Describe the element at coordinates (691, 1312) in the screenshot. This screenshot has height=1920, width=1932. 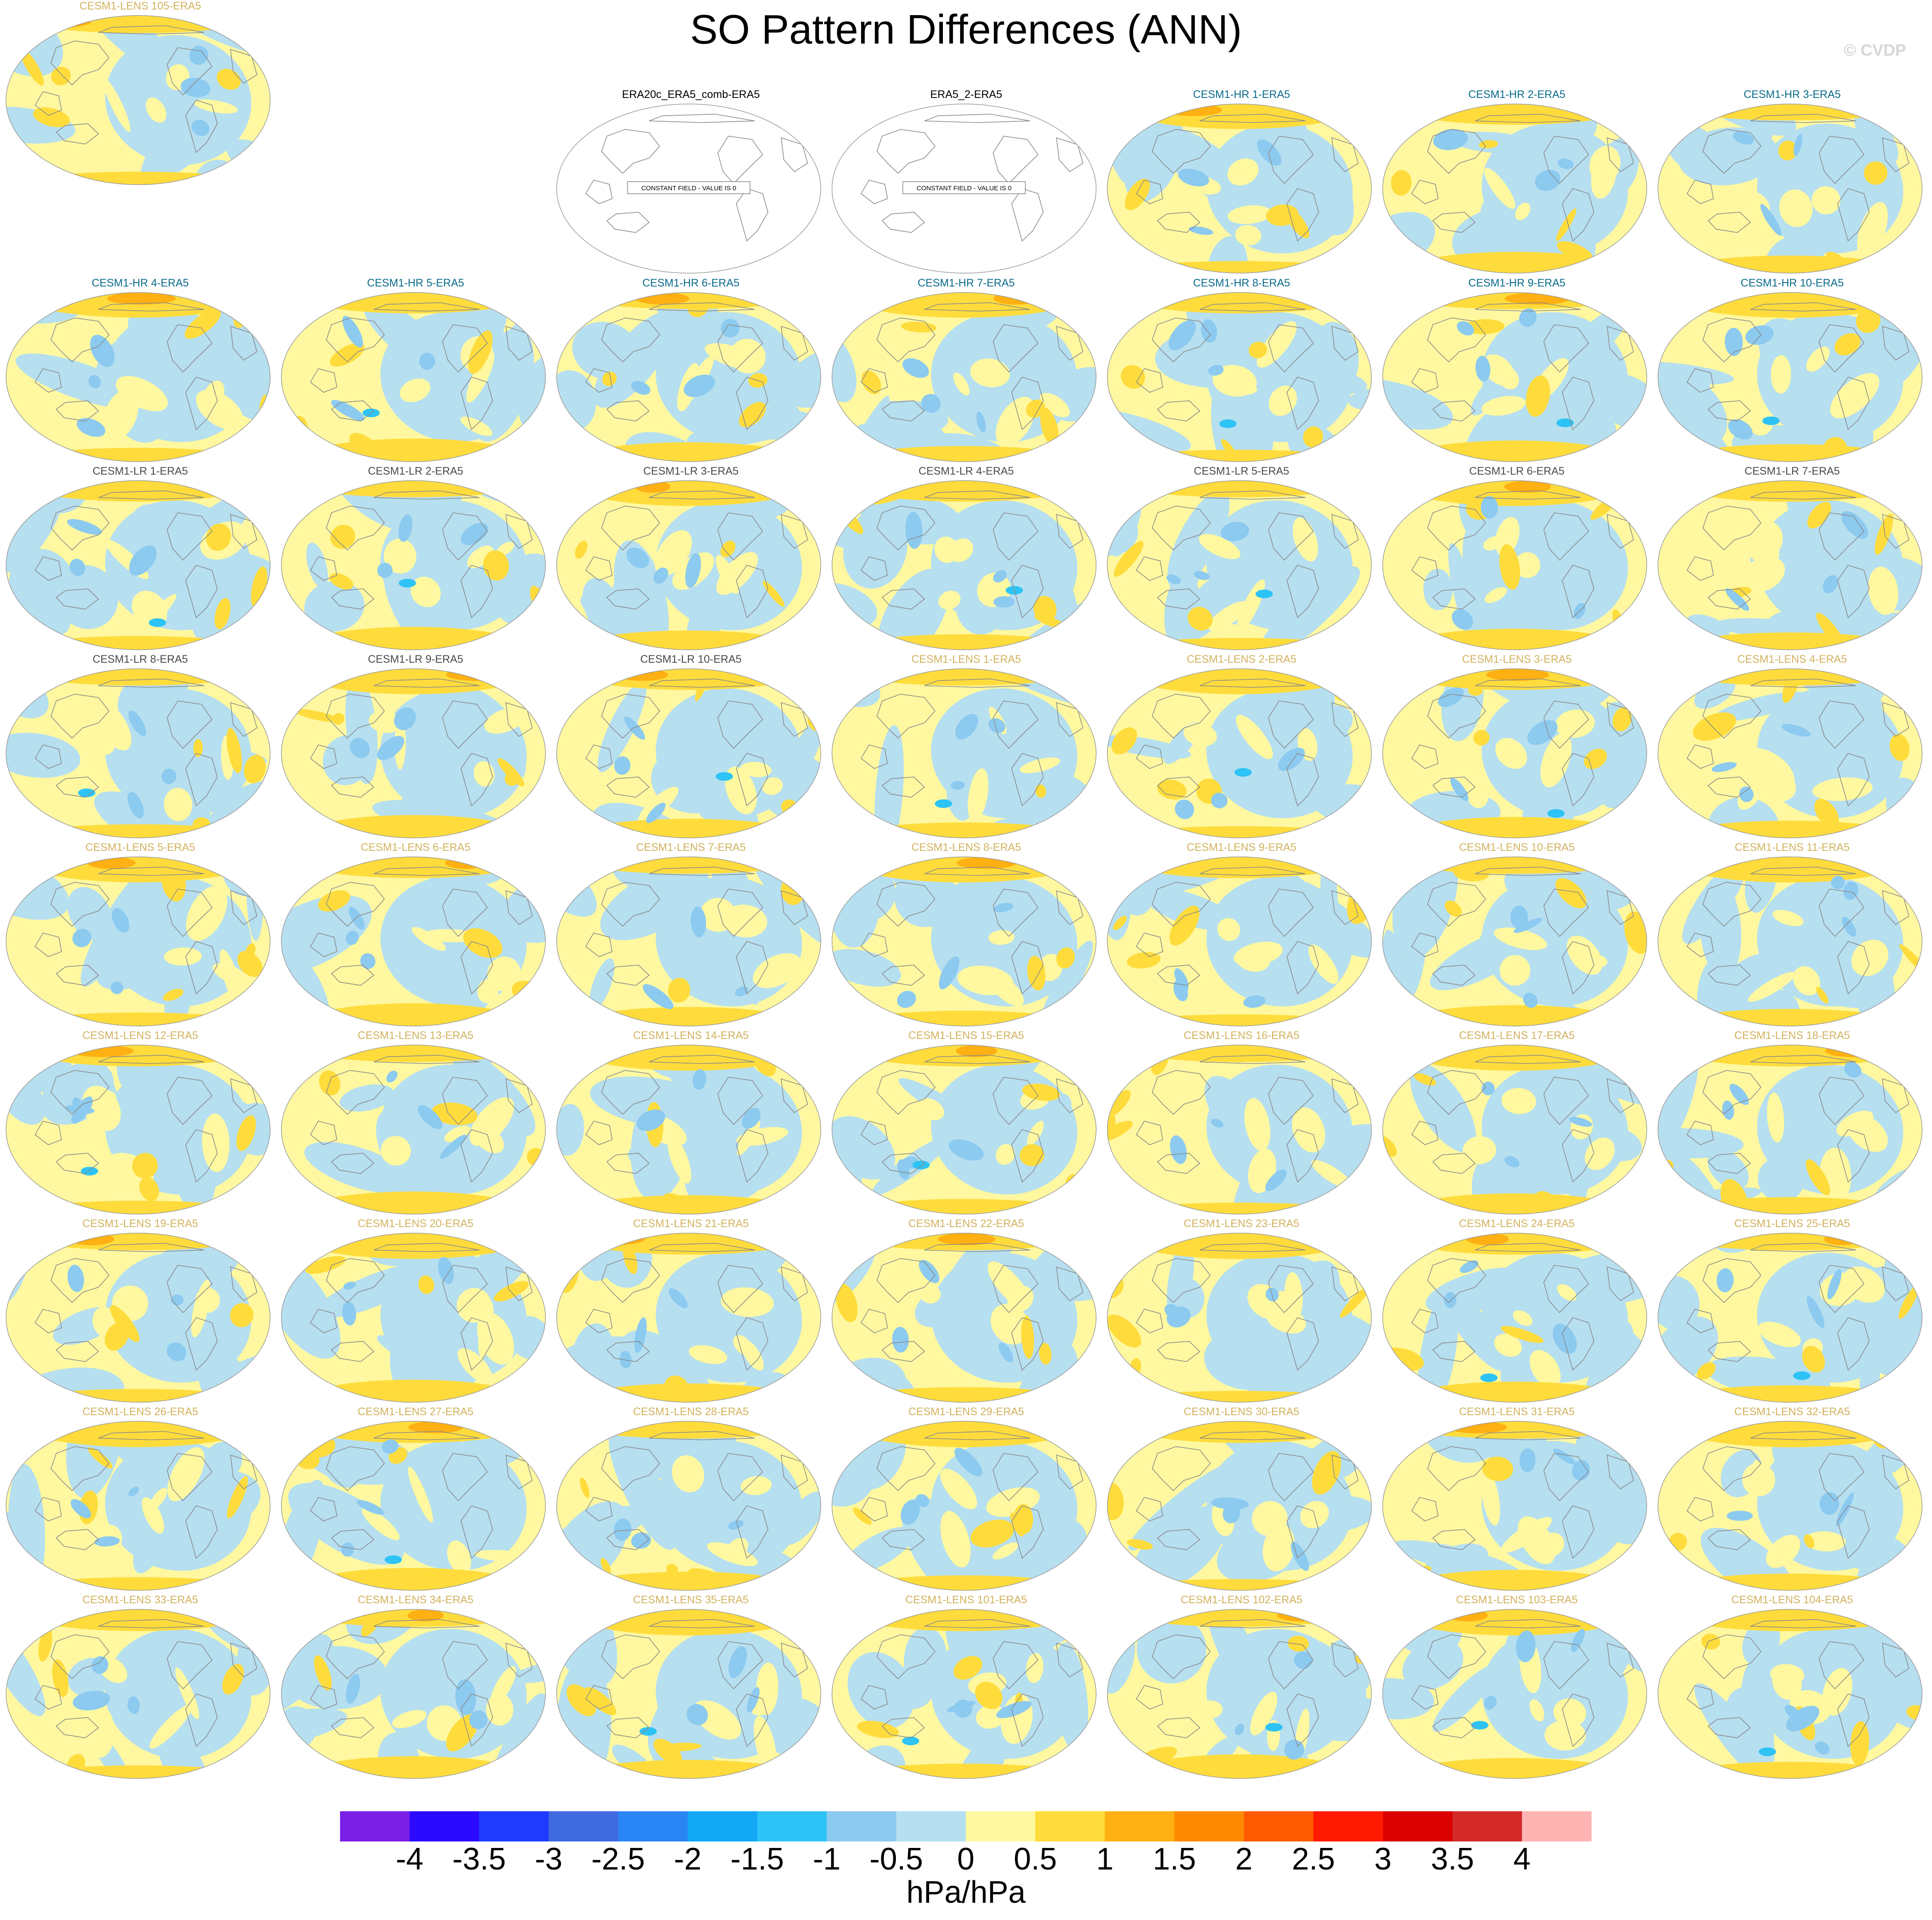
I see `map-panel: CESM1-LENS 21-ERA5` at that location.